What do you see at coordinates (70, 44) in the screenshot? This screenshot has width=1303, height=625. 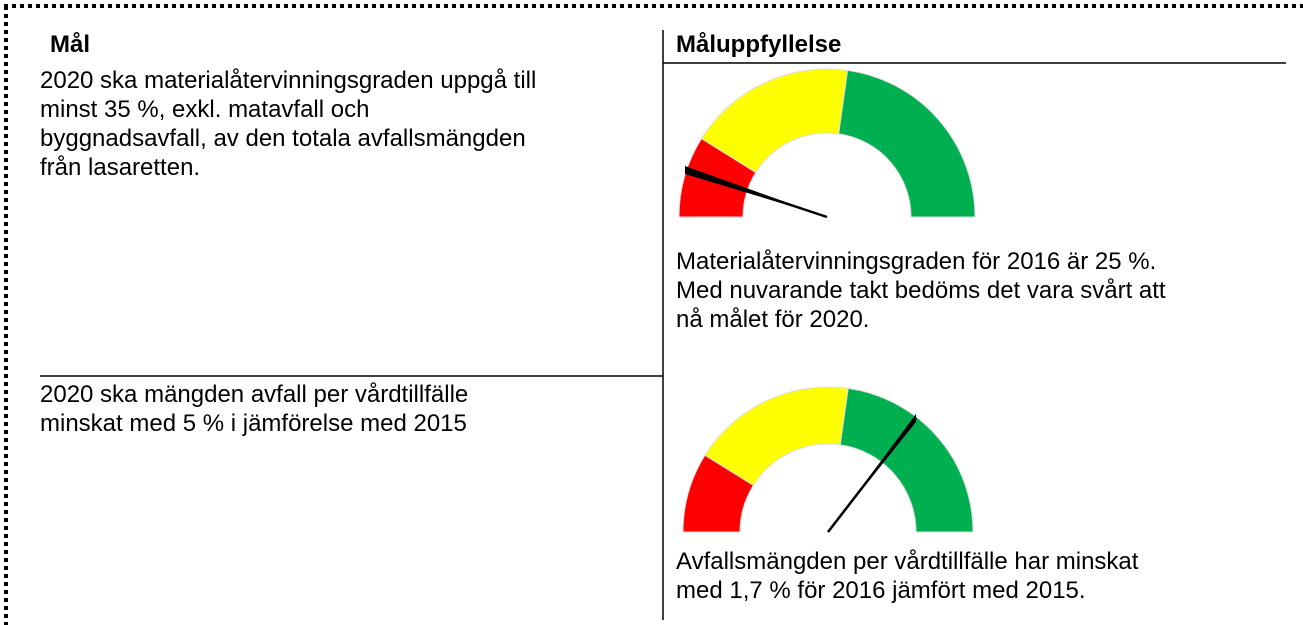 I see `header-goal: Mål` at bounding box center [70, 44].